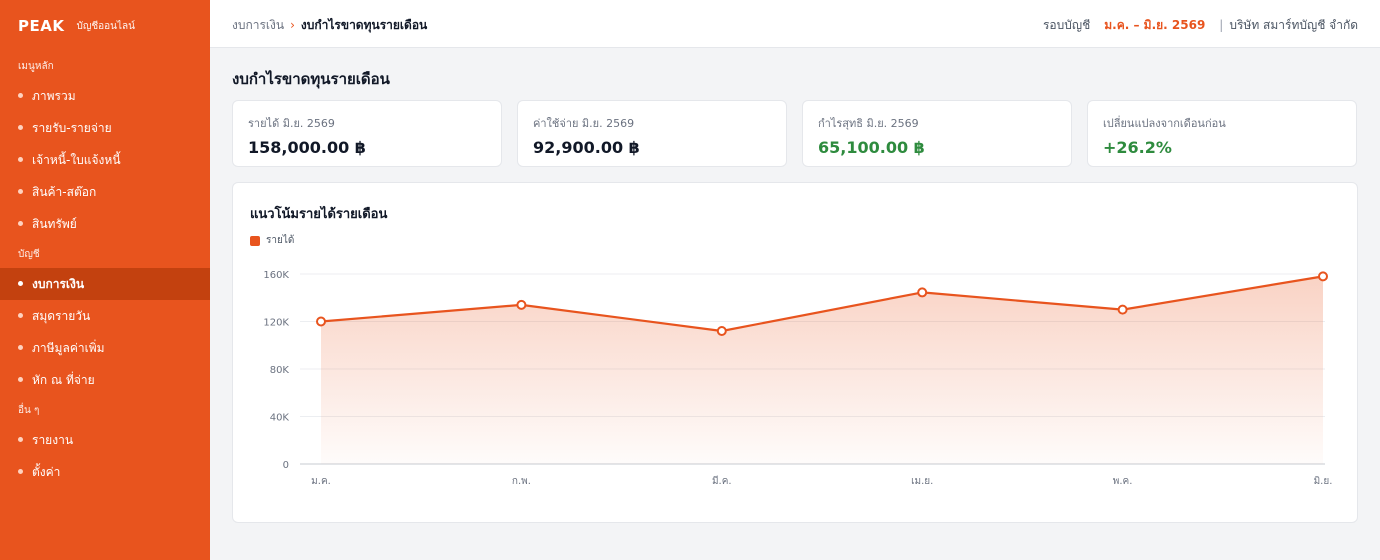 The width and height of the screenshot is (1380, 560). I want to click on x-tick-label: พ.ค., so click(1123, 481).